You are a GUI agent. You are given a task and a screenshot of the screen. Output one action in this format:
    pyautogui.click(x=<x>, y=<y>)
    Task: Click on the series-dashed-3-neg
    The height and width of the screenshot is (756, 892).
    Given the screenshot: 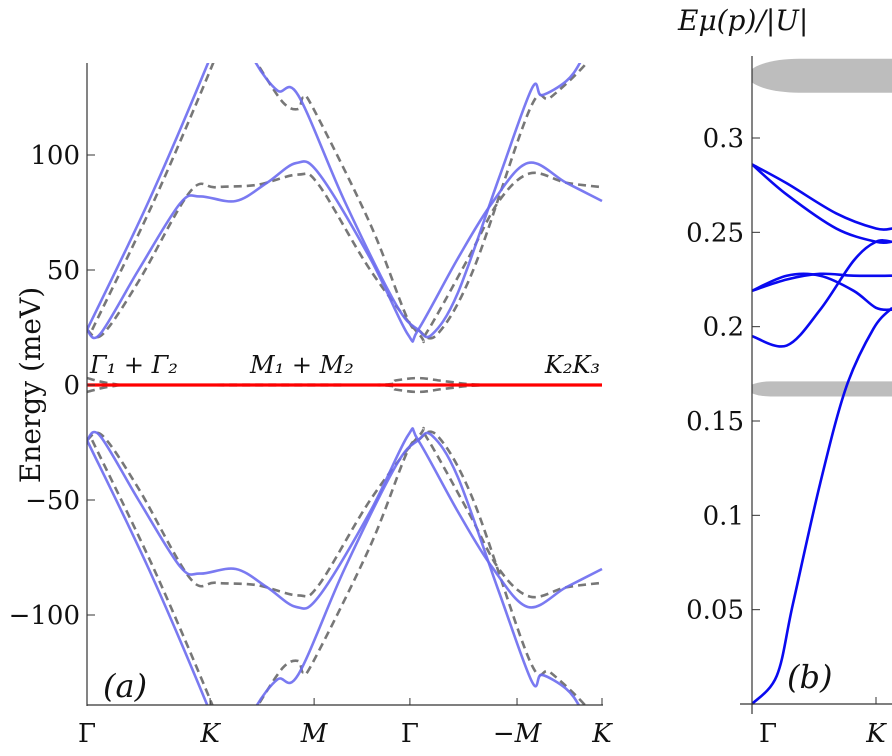 What is the action you would take?
    pyautogui.click(x=421, y=567)
    